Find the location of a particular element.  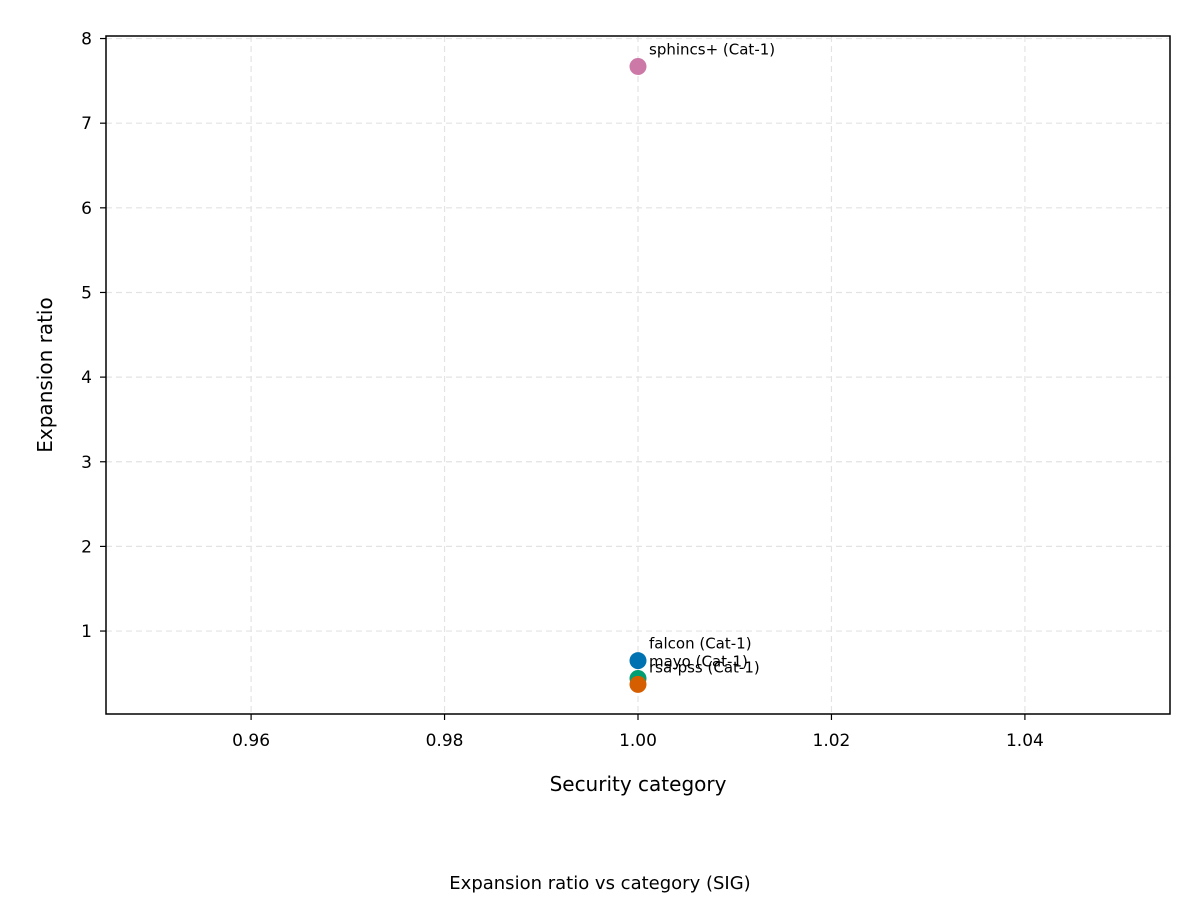

y-tick-label: 6 is located at coordinates (86, 209).